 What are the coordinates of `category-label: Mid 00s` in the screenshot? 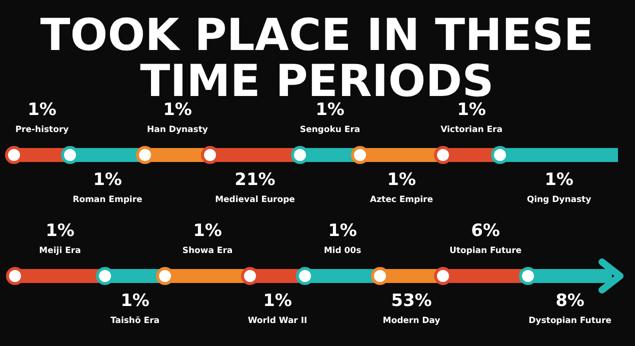 It's located at (343, 251).